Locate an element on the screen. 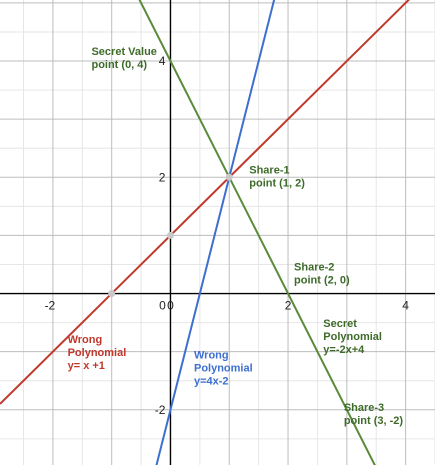  series-label-blue: Wrong Polynomial y=4x-2 is located at coordinates (223, 369).